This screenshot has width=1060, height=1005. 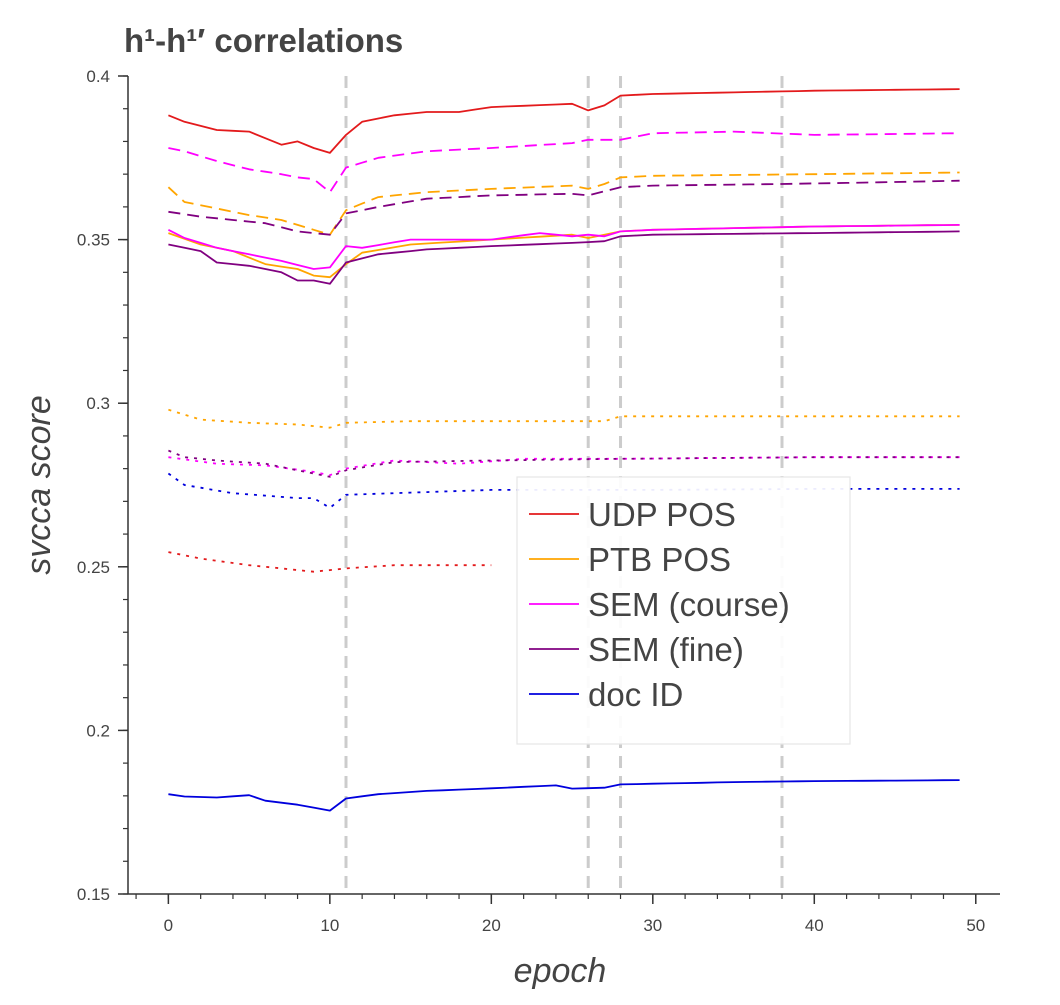 What do you see at coordinates (814, 925) in the screenshot?
I see `x-tick-label: 40` at bounding box center [814, 925].